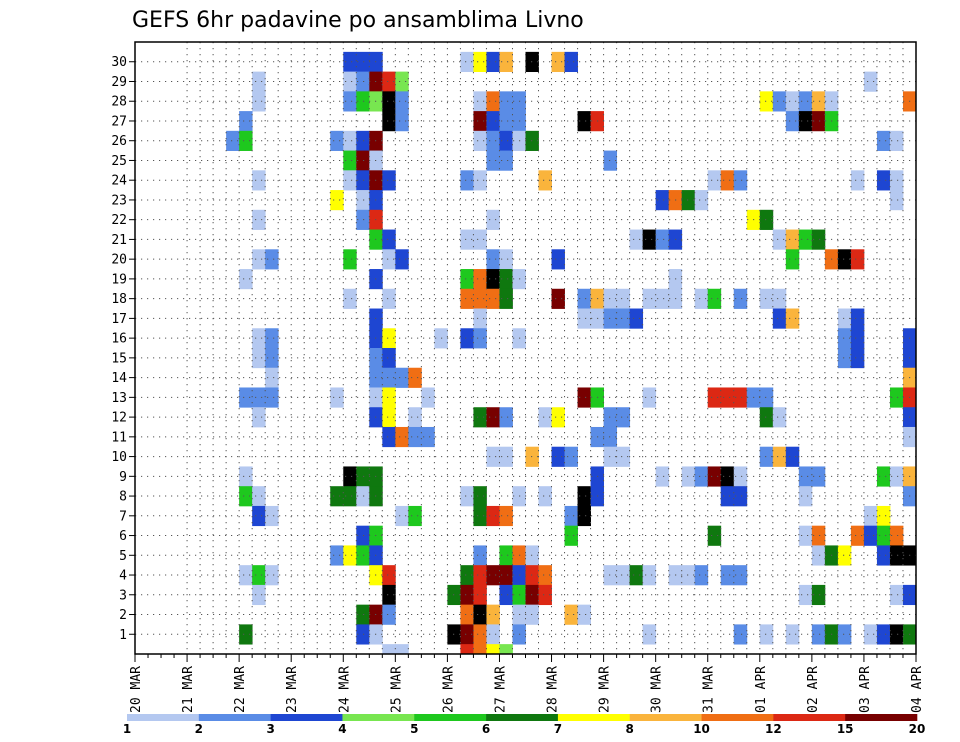 This screenshot has height=742, width=960. What do you see at coordinates (119, 418) in the screenshot?
I see `y-tick-label: 12` at bounding box center [119, 418].